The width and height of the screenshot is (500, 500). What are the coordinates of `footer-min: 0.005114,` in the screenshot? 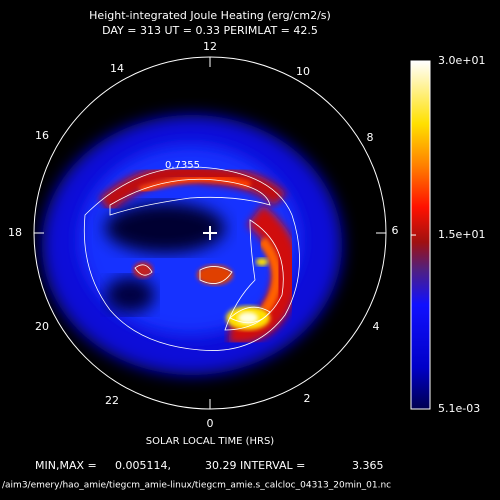 It's located at (143, 465).